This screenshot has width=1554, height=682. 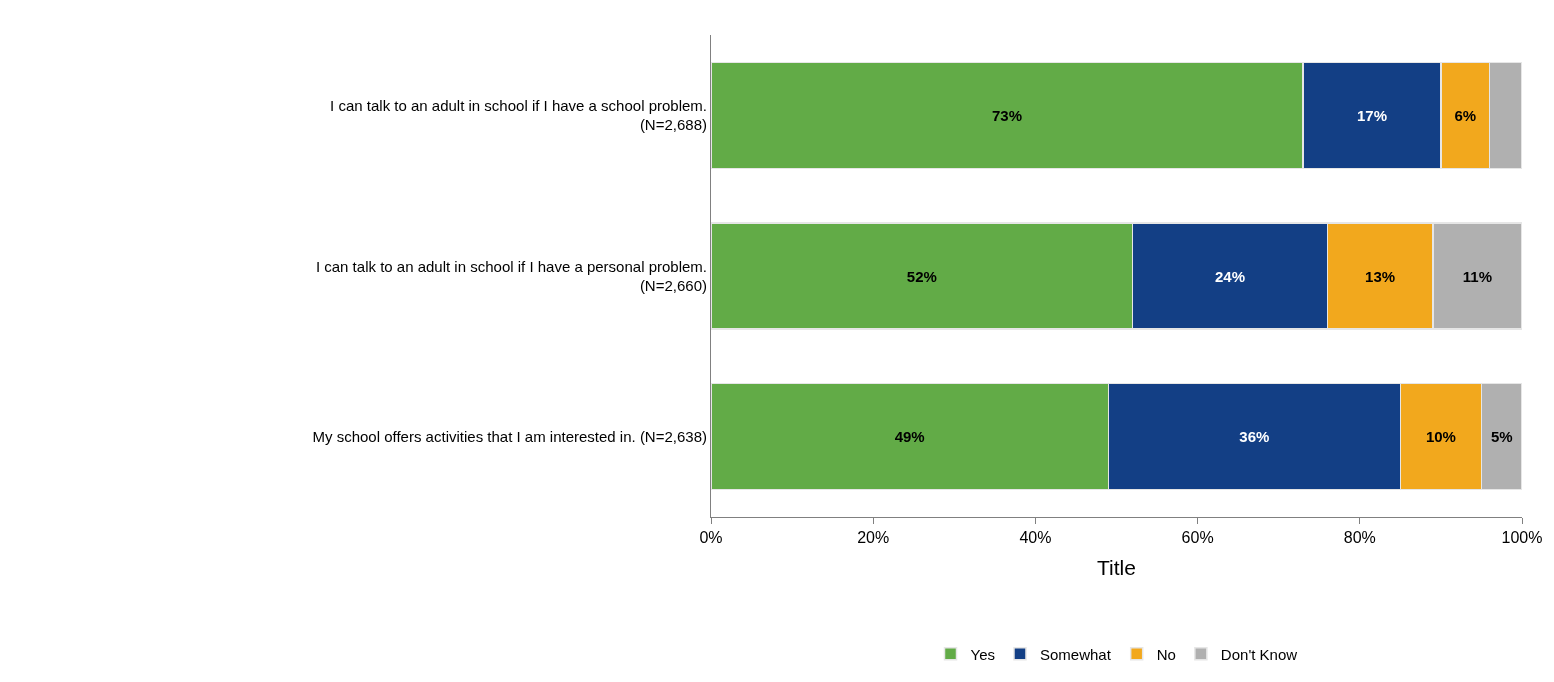 What do you see at coordinates (1501, 437) in the screenshot?
I see `data-label: 5%` at bounding box center [1501, 437].